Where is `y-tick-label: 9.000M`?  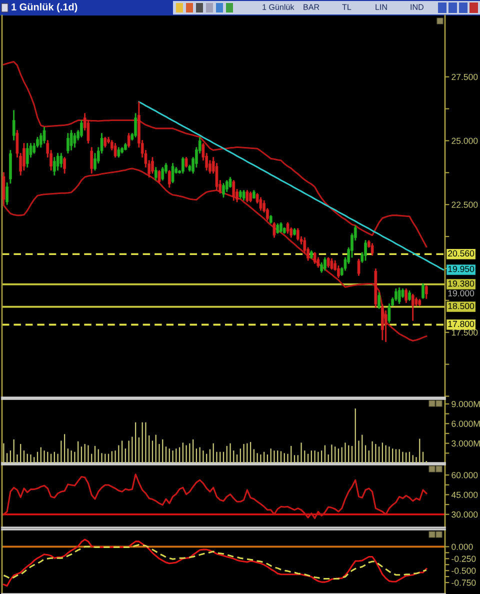
y-tick-label: 9.000M is located at coordinates (466, 404).